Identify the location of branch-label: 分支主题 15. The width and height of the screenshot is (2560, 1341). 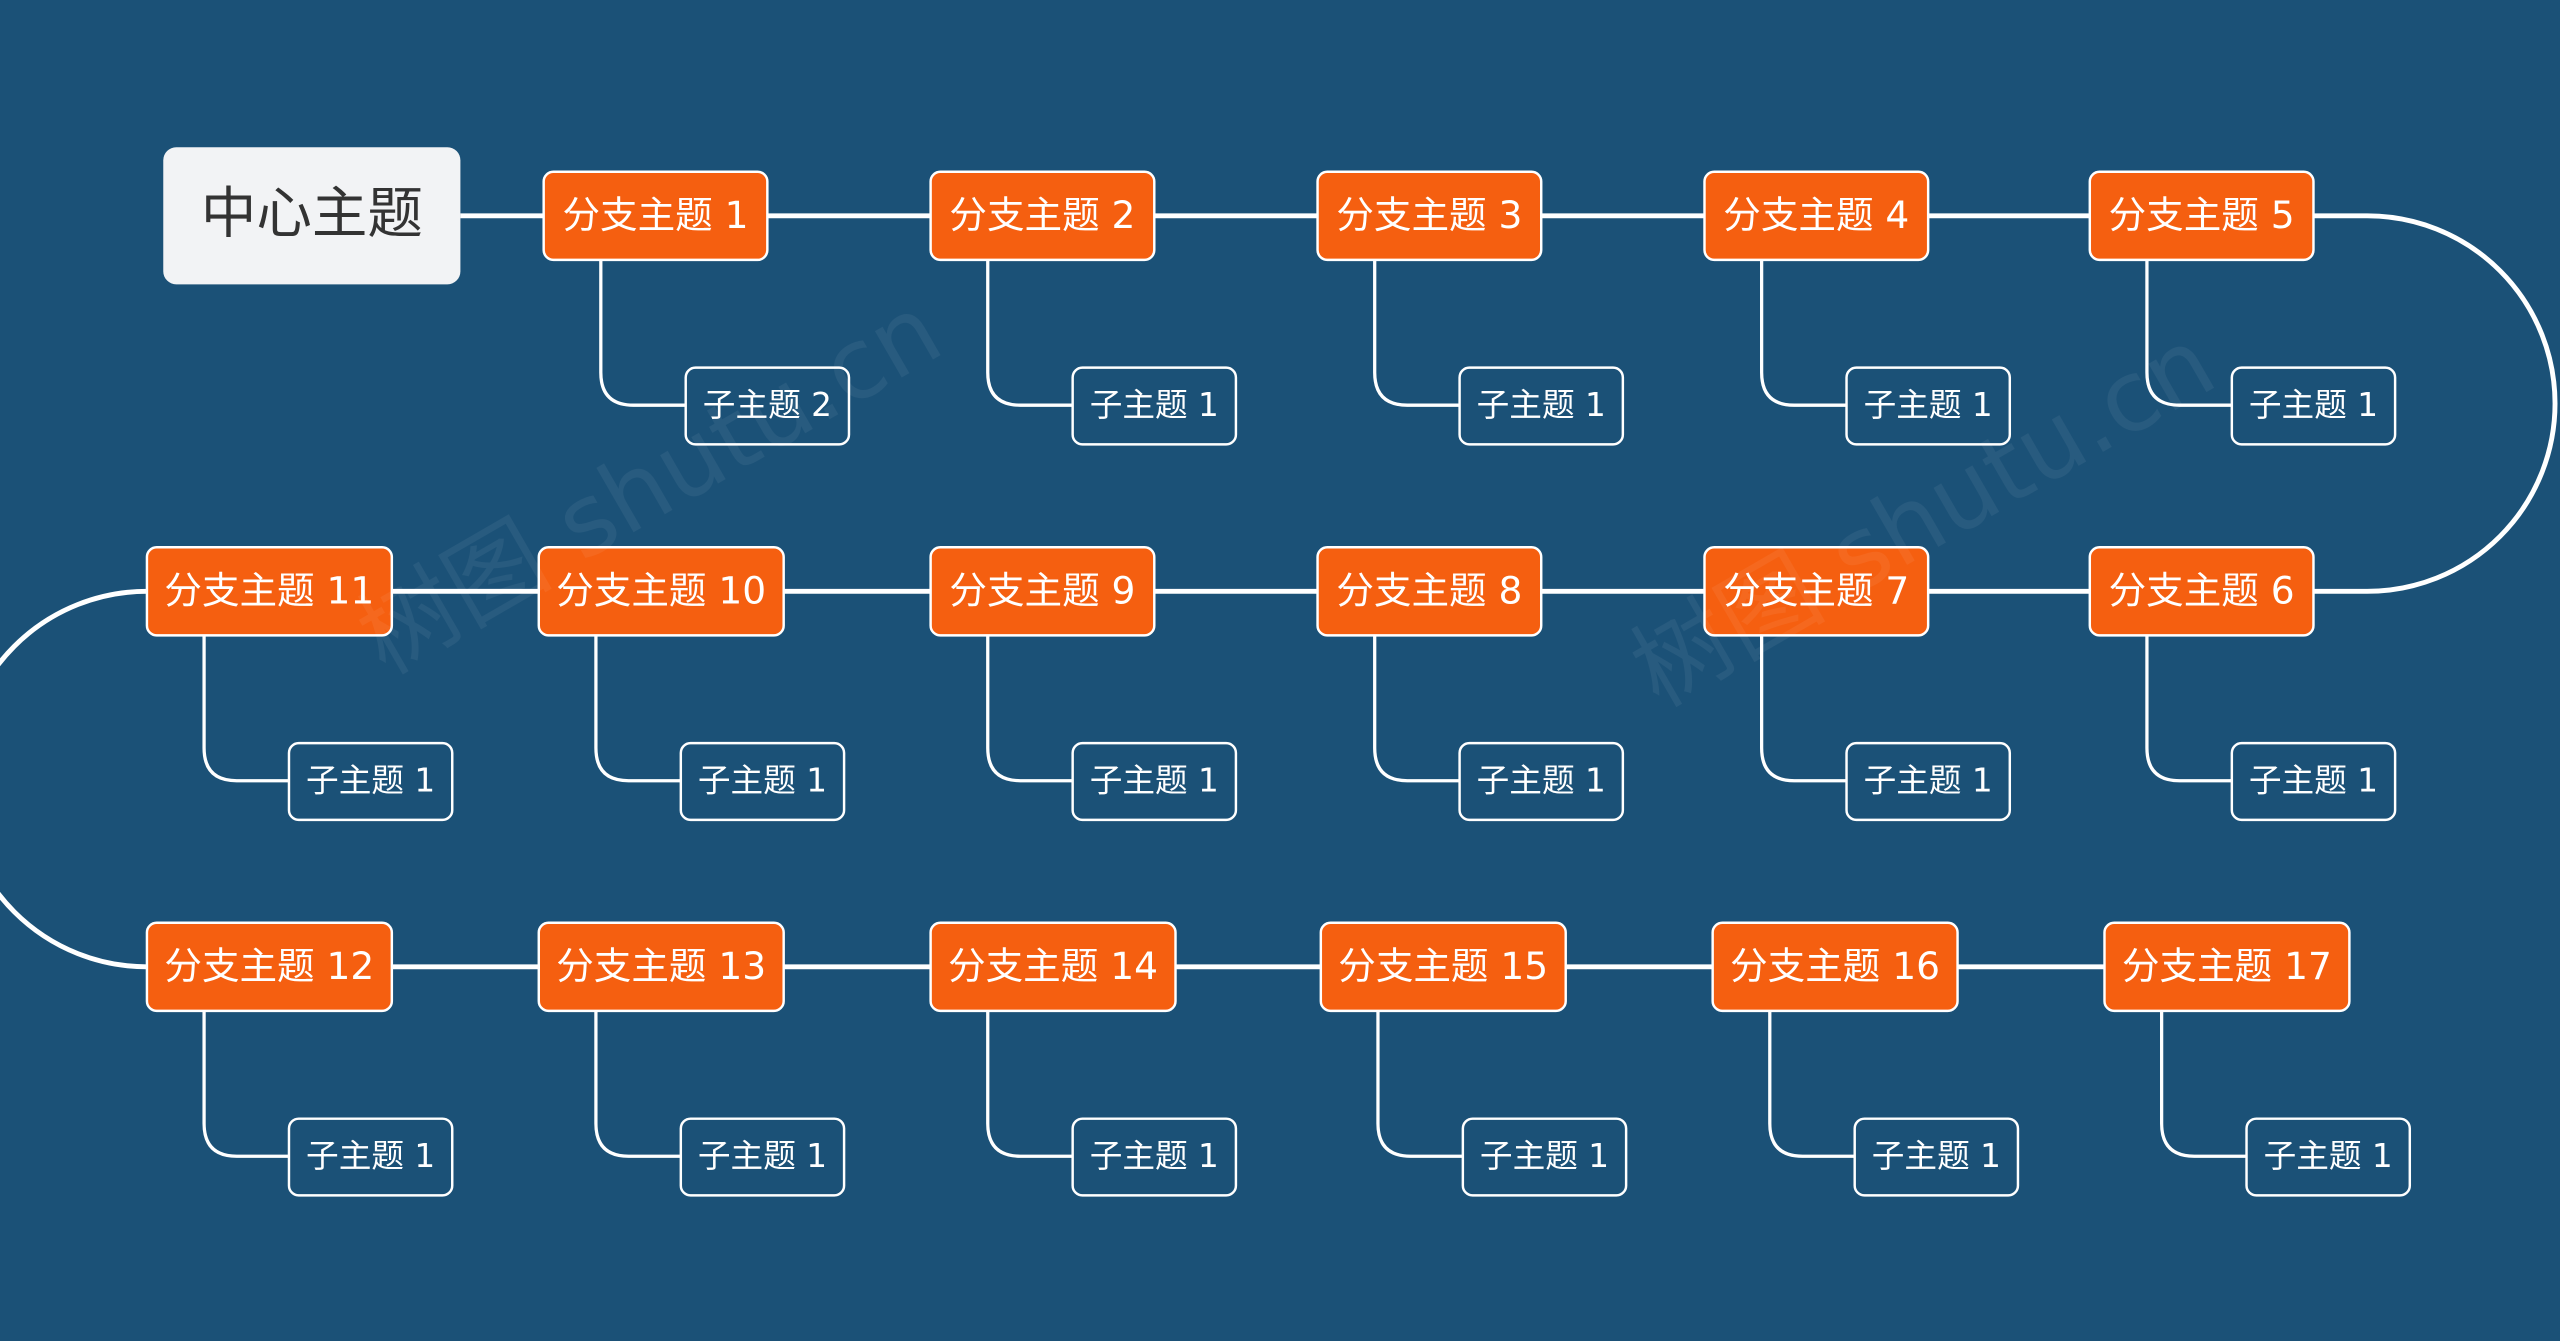
(1443, 966).